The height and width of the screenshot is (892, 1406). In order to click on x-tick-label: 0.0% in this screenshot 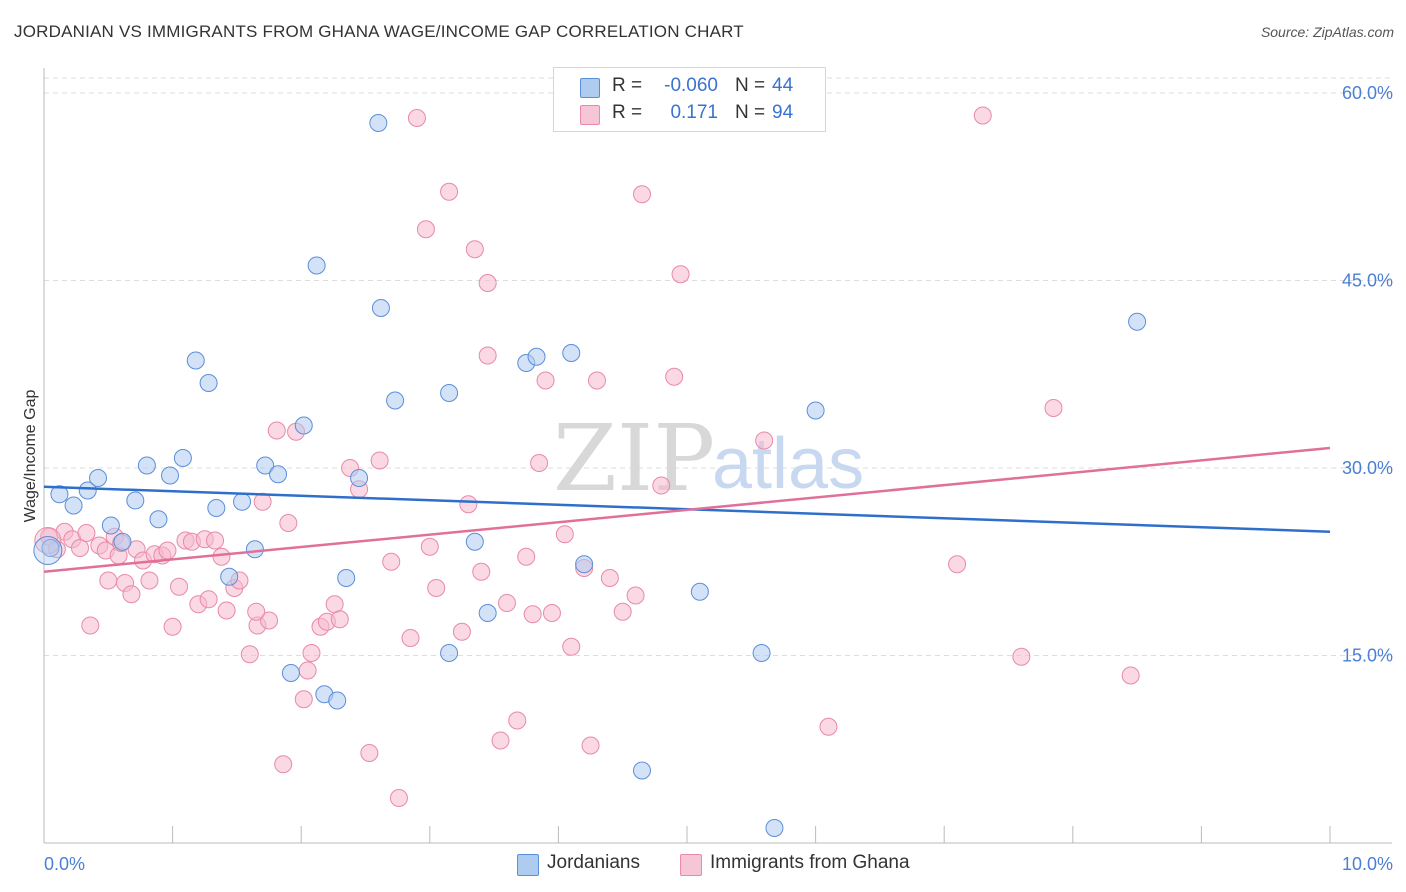, I will do `click(64, 864)`.